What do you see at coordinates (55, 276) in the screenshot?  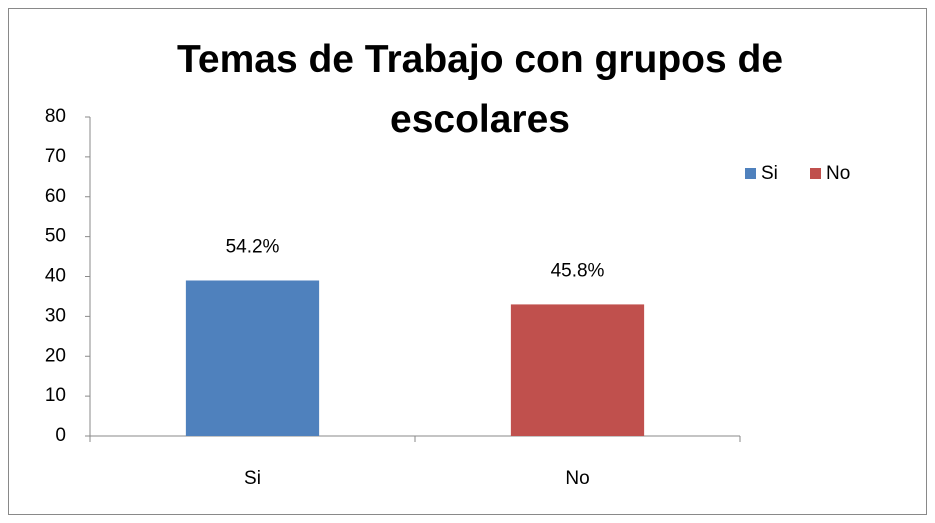 I see `y-tick-label: 40` at bounding box center [55, 276].